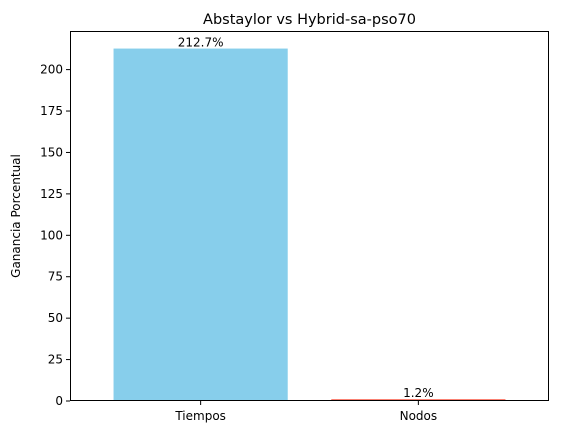  What do you see at coordinates (51, 70) in the screenshot?
I see `y-tick-label: 200` at bounding box center [51, 70].